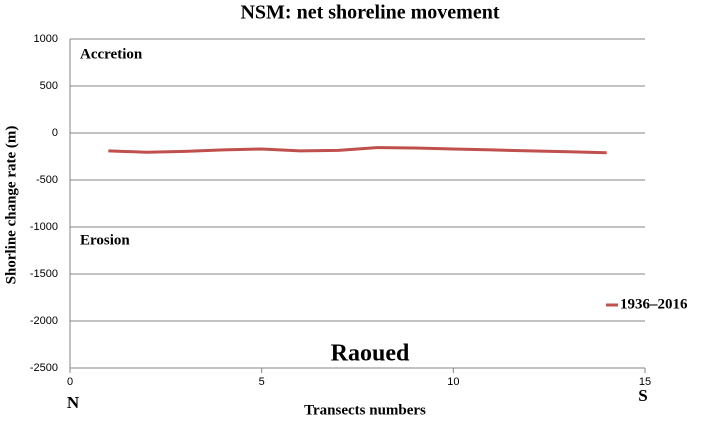  I want to click on x-axis-label: Transects numbers, so click(365, 410).